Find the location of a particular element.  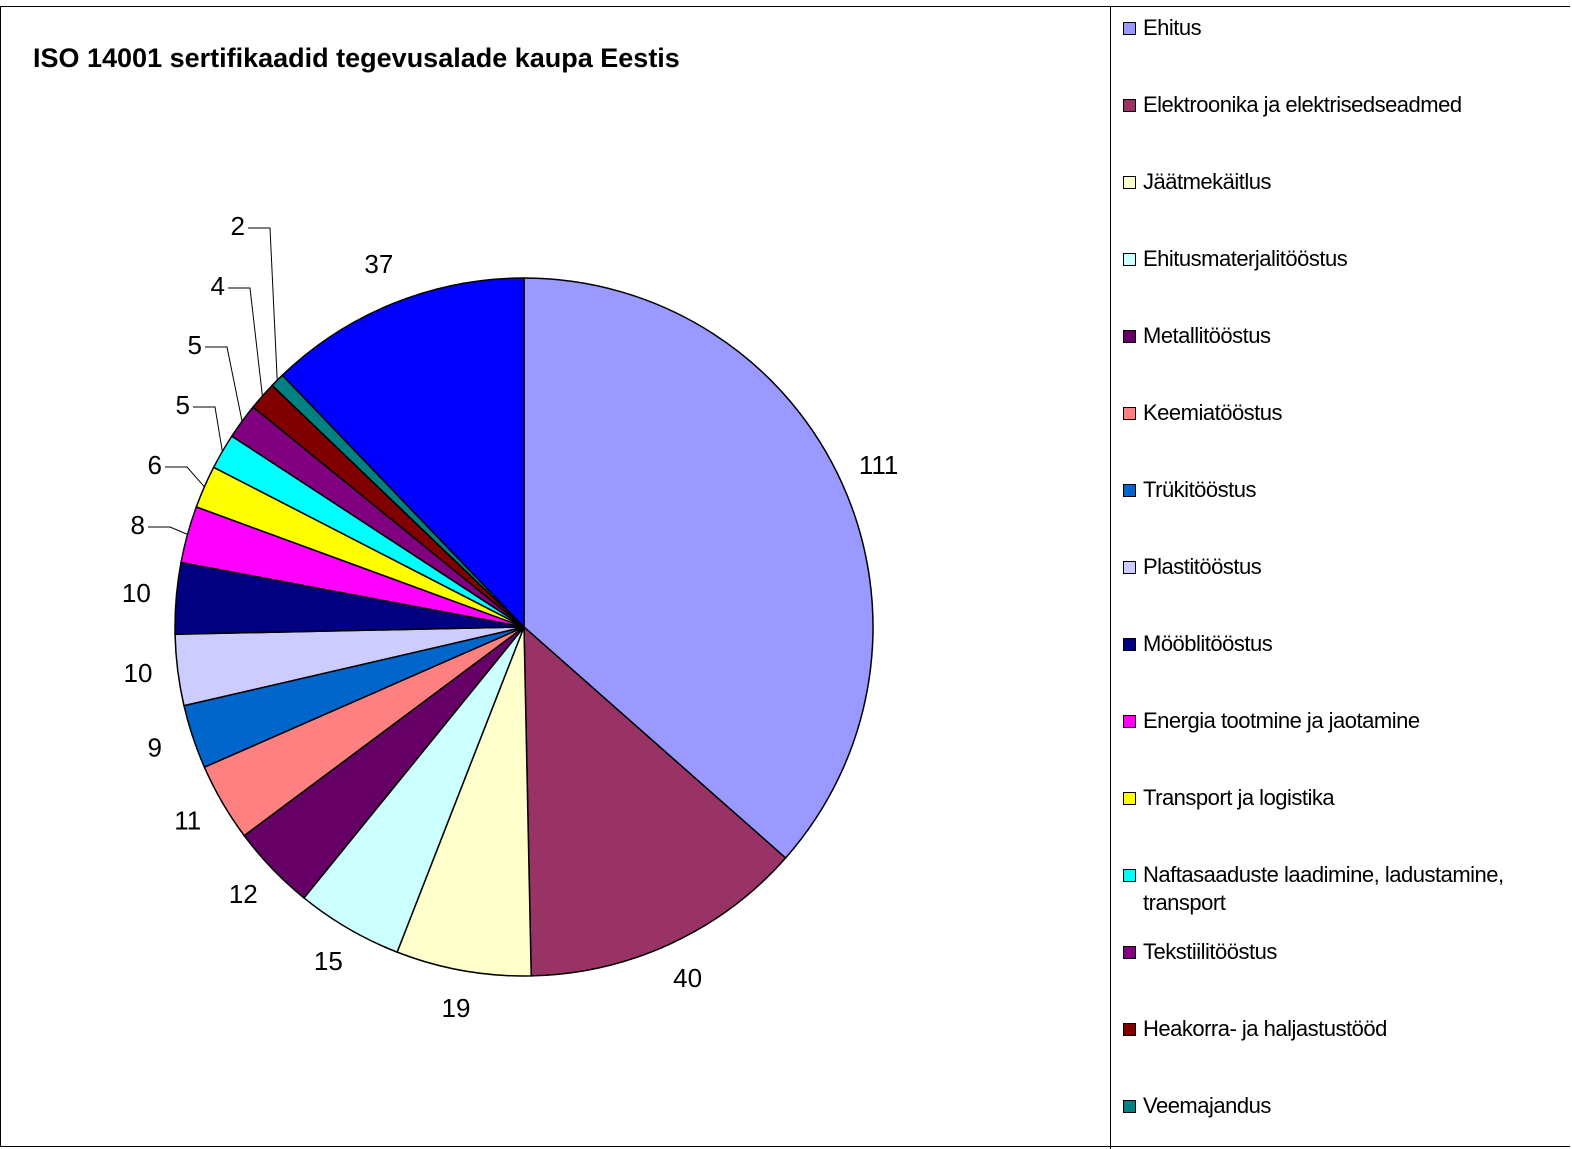

legend-item: Elektroonika ja elektrisedseadmed is located at coordinates (1346, 105).